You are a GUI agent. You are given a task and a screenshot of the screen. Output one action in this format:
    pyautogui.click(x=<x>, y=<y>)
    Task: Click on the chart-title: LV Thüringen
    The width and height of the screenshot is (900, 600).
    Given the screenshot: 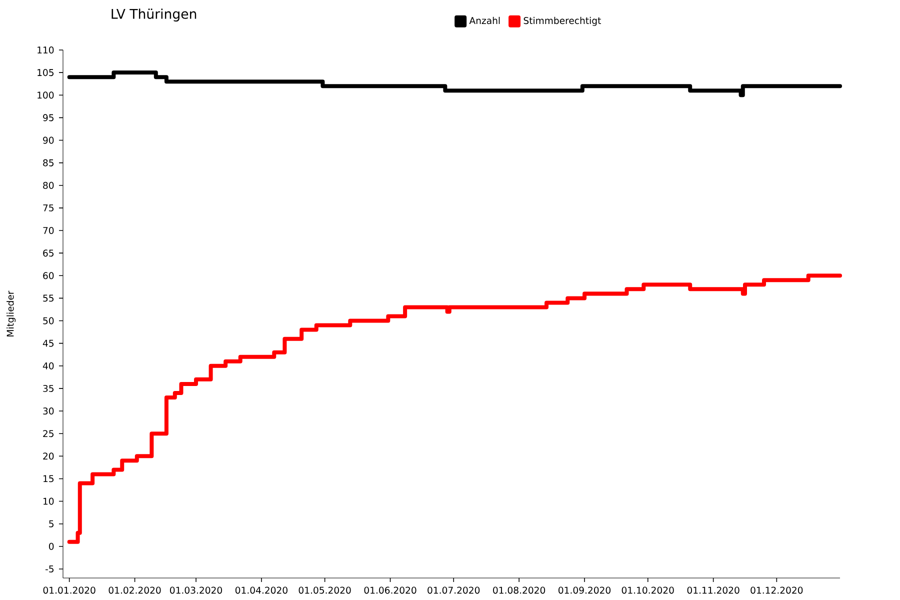 What is the action you would take?
    pyautogui.click(x=154, y=15)
    